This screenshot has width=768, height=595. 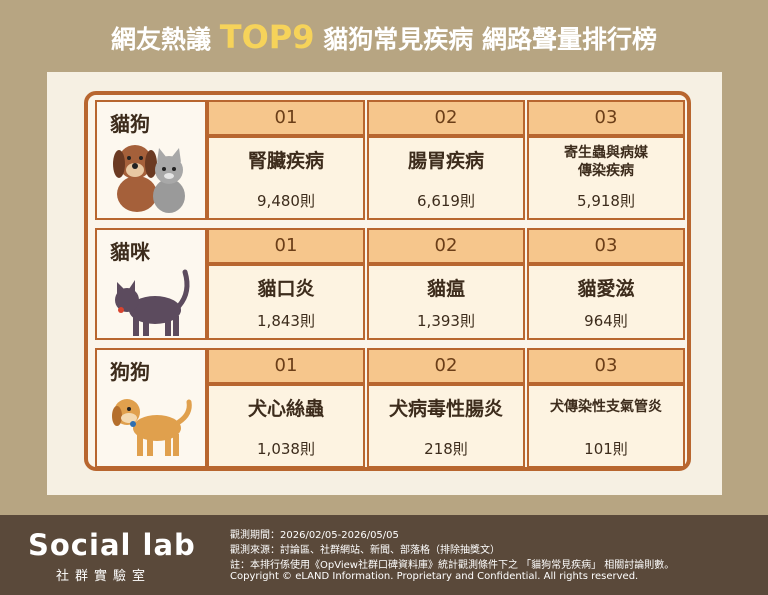 What do you see at coordinates (606, 407) in the screenshot?
I see `disease-name: 犬傳染性支氣管炎` at bounding box center [606, 407].